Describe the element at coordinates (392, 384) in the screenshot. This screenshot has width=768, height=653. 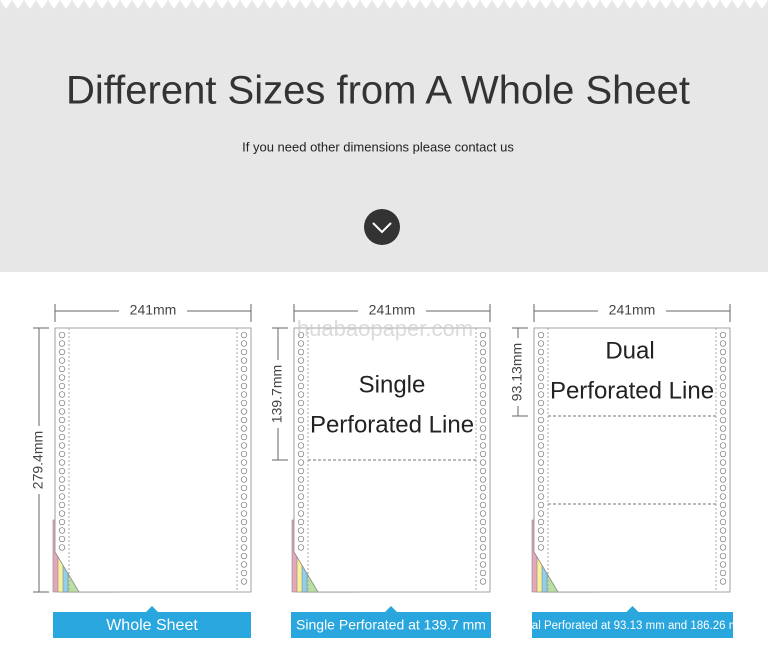
I see `sheet-text: Single` at that location.